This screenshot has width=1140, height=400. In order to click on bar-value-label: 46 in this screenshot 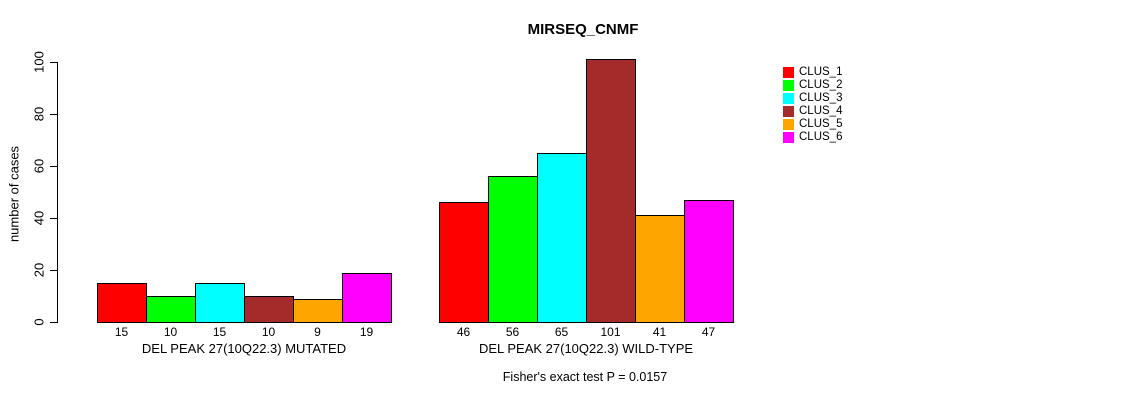, I will do `click(463, 332)`.